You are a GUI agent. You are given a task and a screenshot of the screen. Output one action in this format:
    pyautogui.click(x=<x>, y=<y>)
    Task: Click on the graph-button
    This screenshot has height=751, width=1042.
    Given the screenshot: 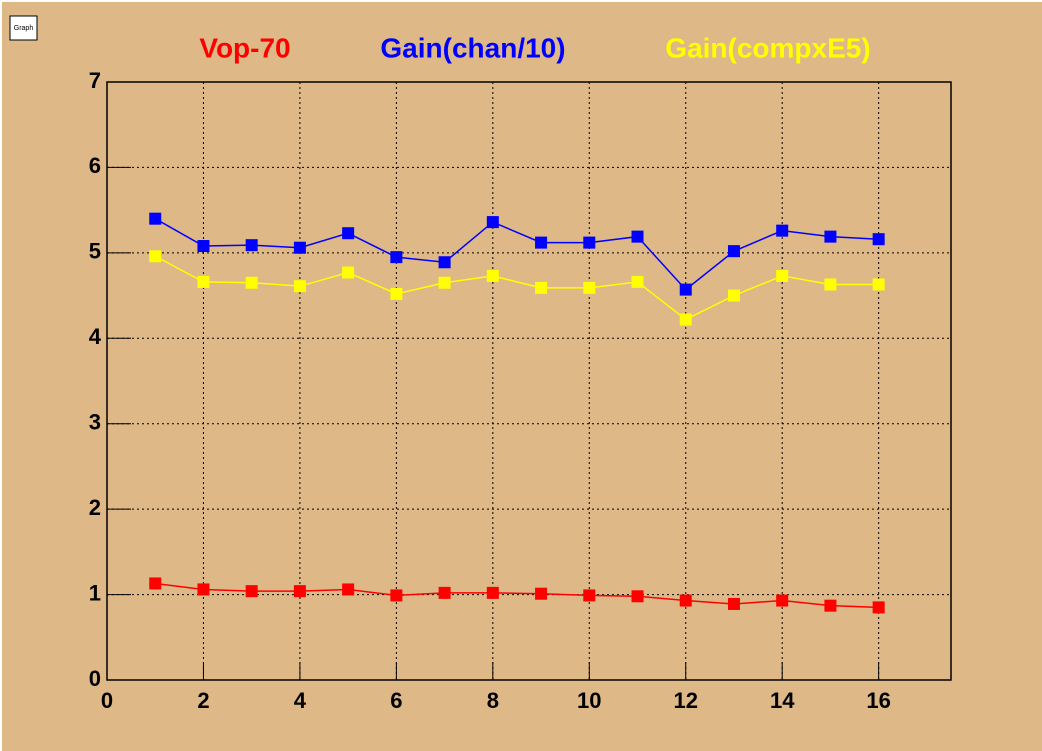 What is the action you would take?
    pyautogui.click(x=23, y=28)
    